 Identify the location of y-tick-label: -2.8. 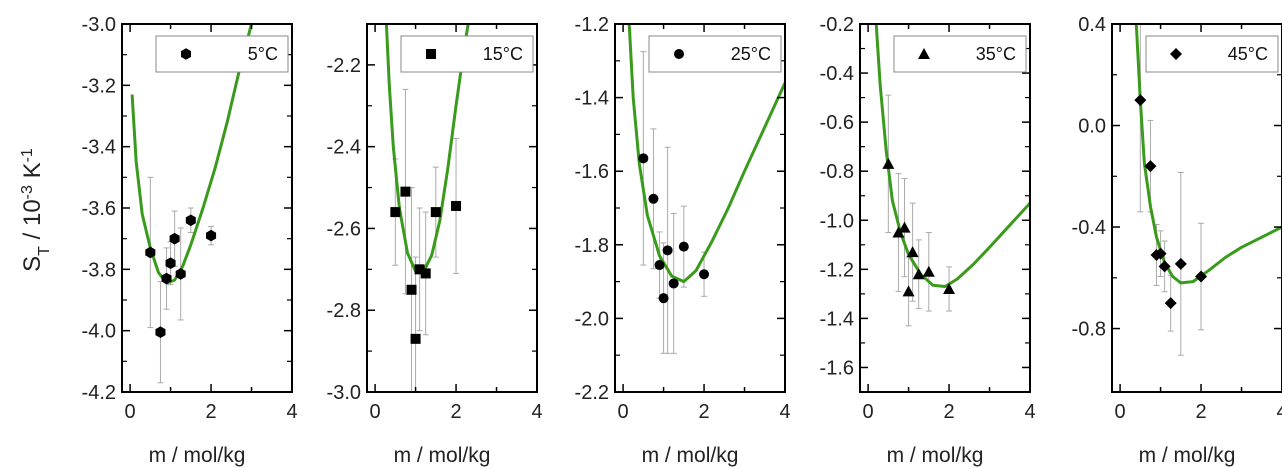
(344, 311).